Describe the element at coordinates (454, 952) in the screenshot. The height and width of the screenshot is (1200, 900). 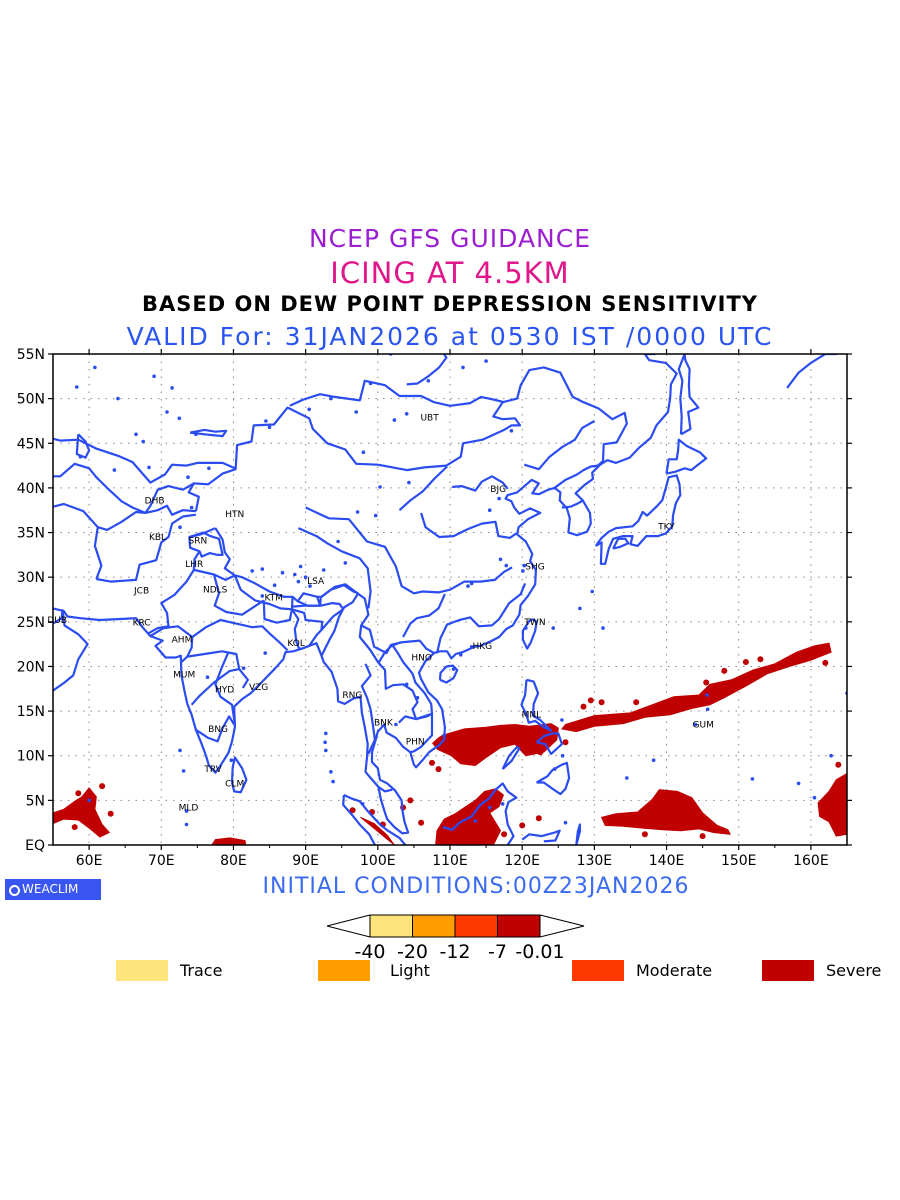
I see `colorbar-label: -12` at that location.